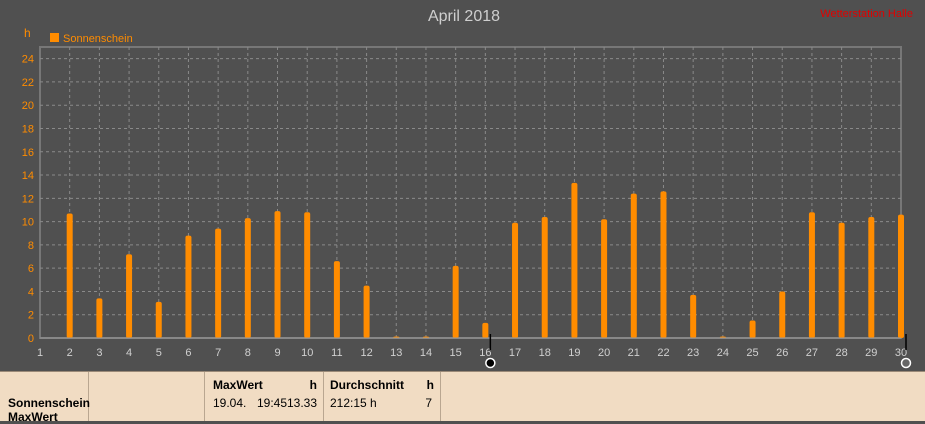 Image resolution: width=925 pixels, height=424 pixels. Describe the element at coordinates (218, 353) in the screenshot. I see `x-tick-label: 7` at that location.